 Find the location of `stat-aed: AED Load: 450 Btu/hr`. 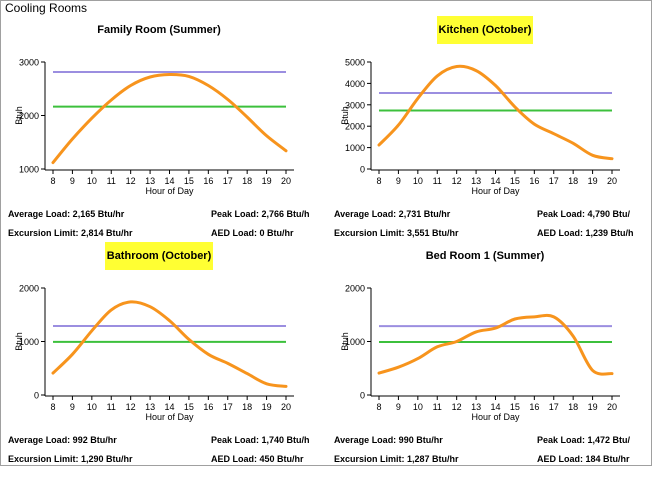

stat-aed: AED Load: 450 Btu/hr is located at coordinates (257, 459).